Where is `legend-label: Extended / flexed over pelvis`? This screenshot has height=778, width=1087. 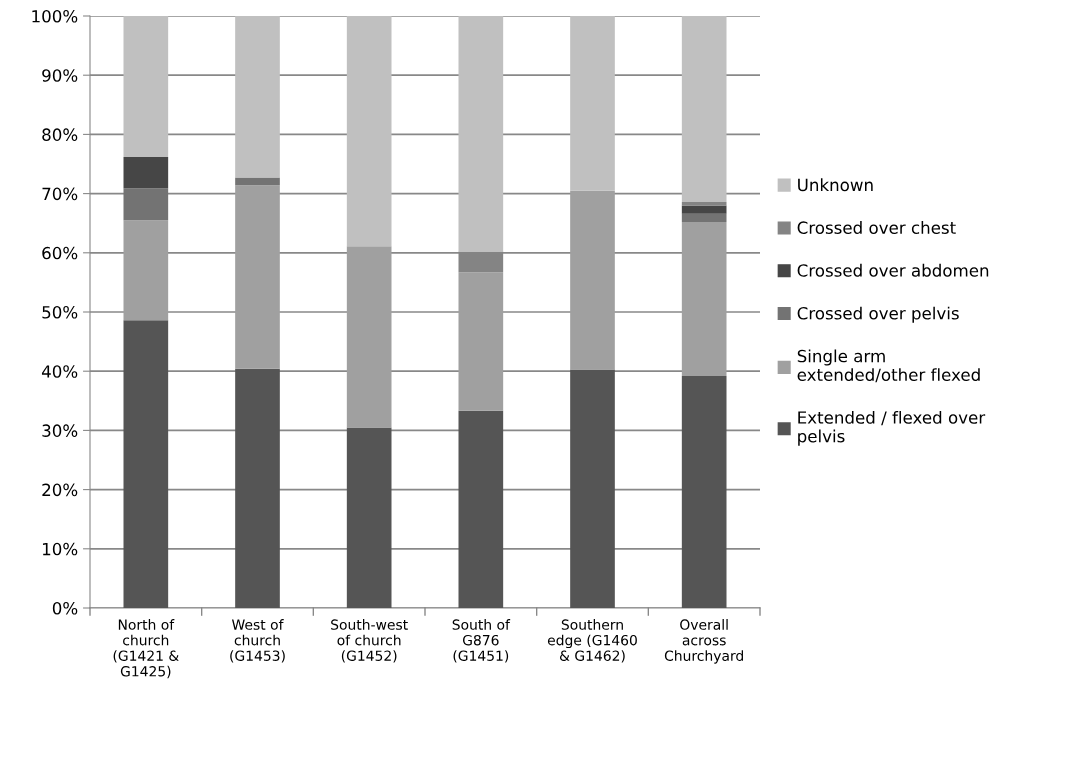
legend-label: Extended / flexed over pelvis is located at coordinates (892, 428).